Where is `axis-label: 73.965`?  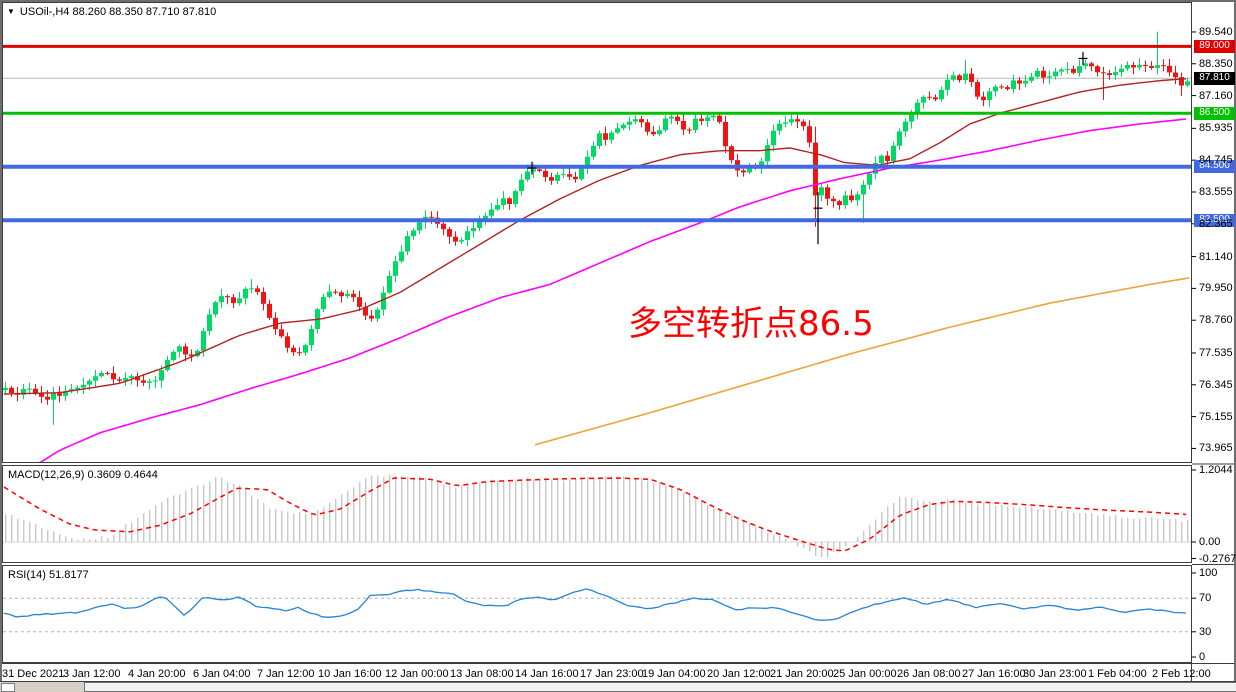 axis-label: 73.965 is located at coordinates (1216, 448).